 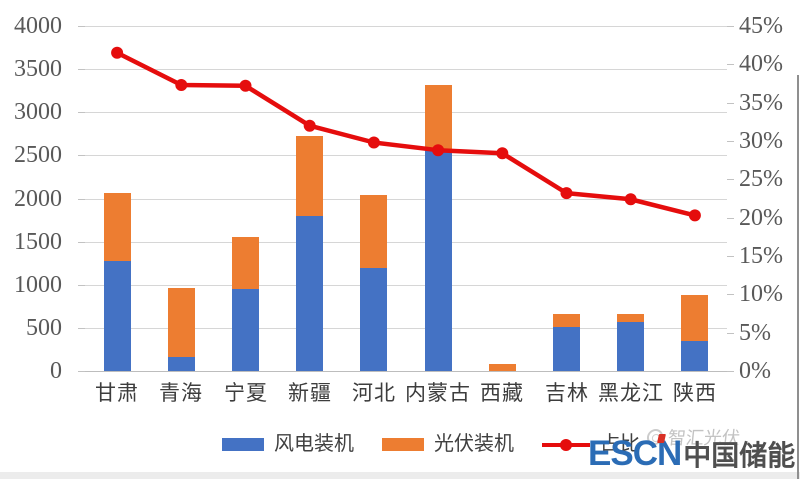 What do you see at coordinates (502, 393) in the screenshot?
I see `x-axis-label-西藏: 西藏` at bounding box center [502, 393].